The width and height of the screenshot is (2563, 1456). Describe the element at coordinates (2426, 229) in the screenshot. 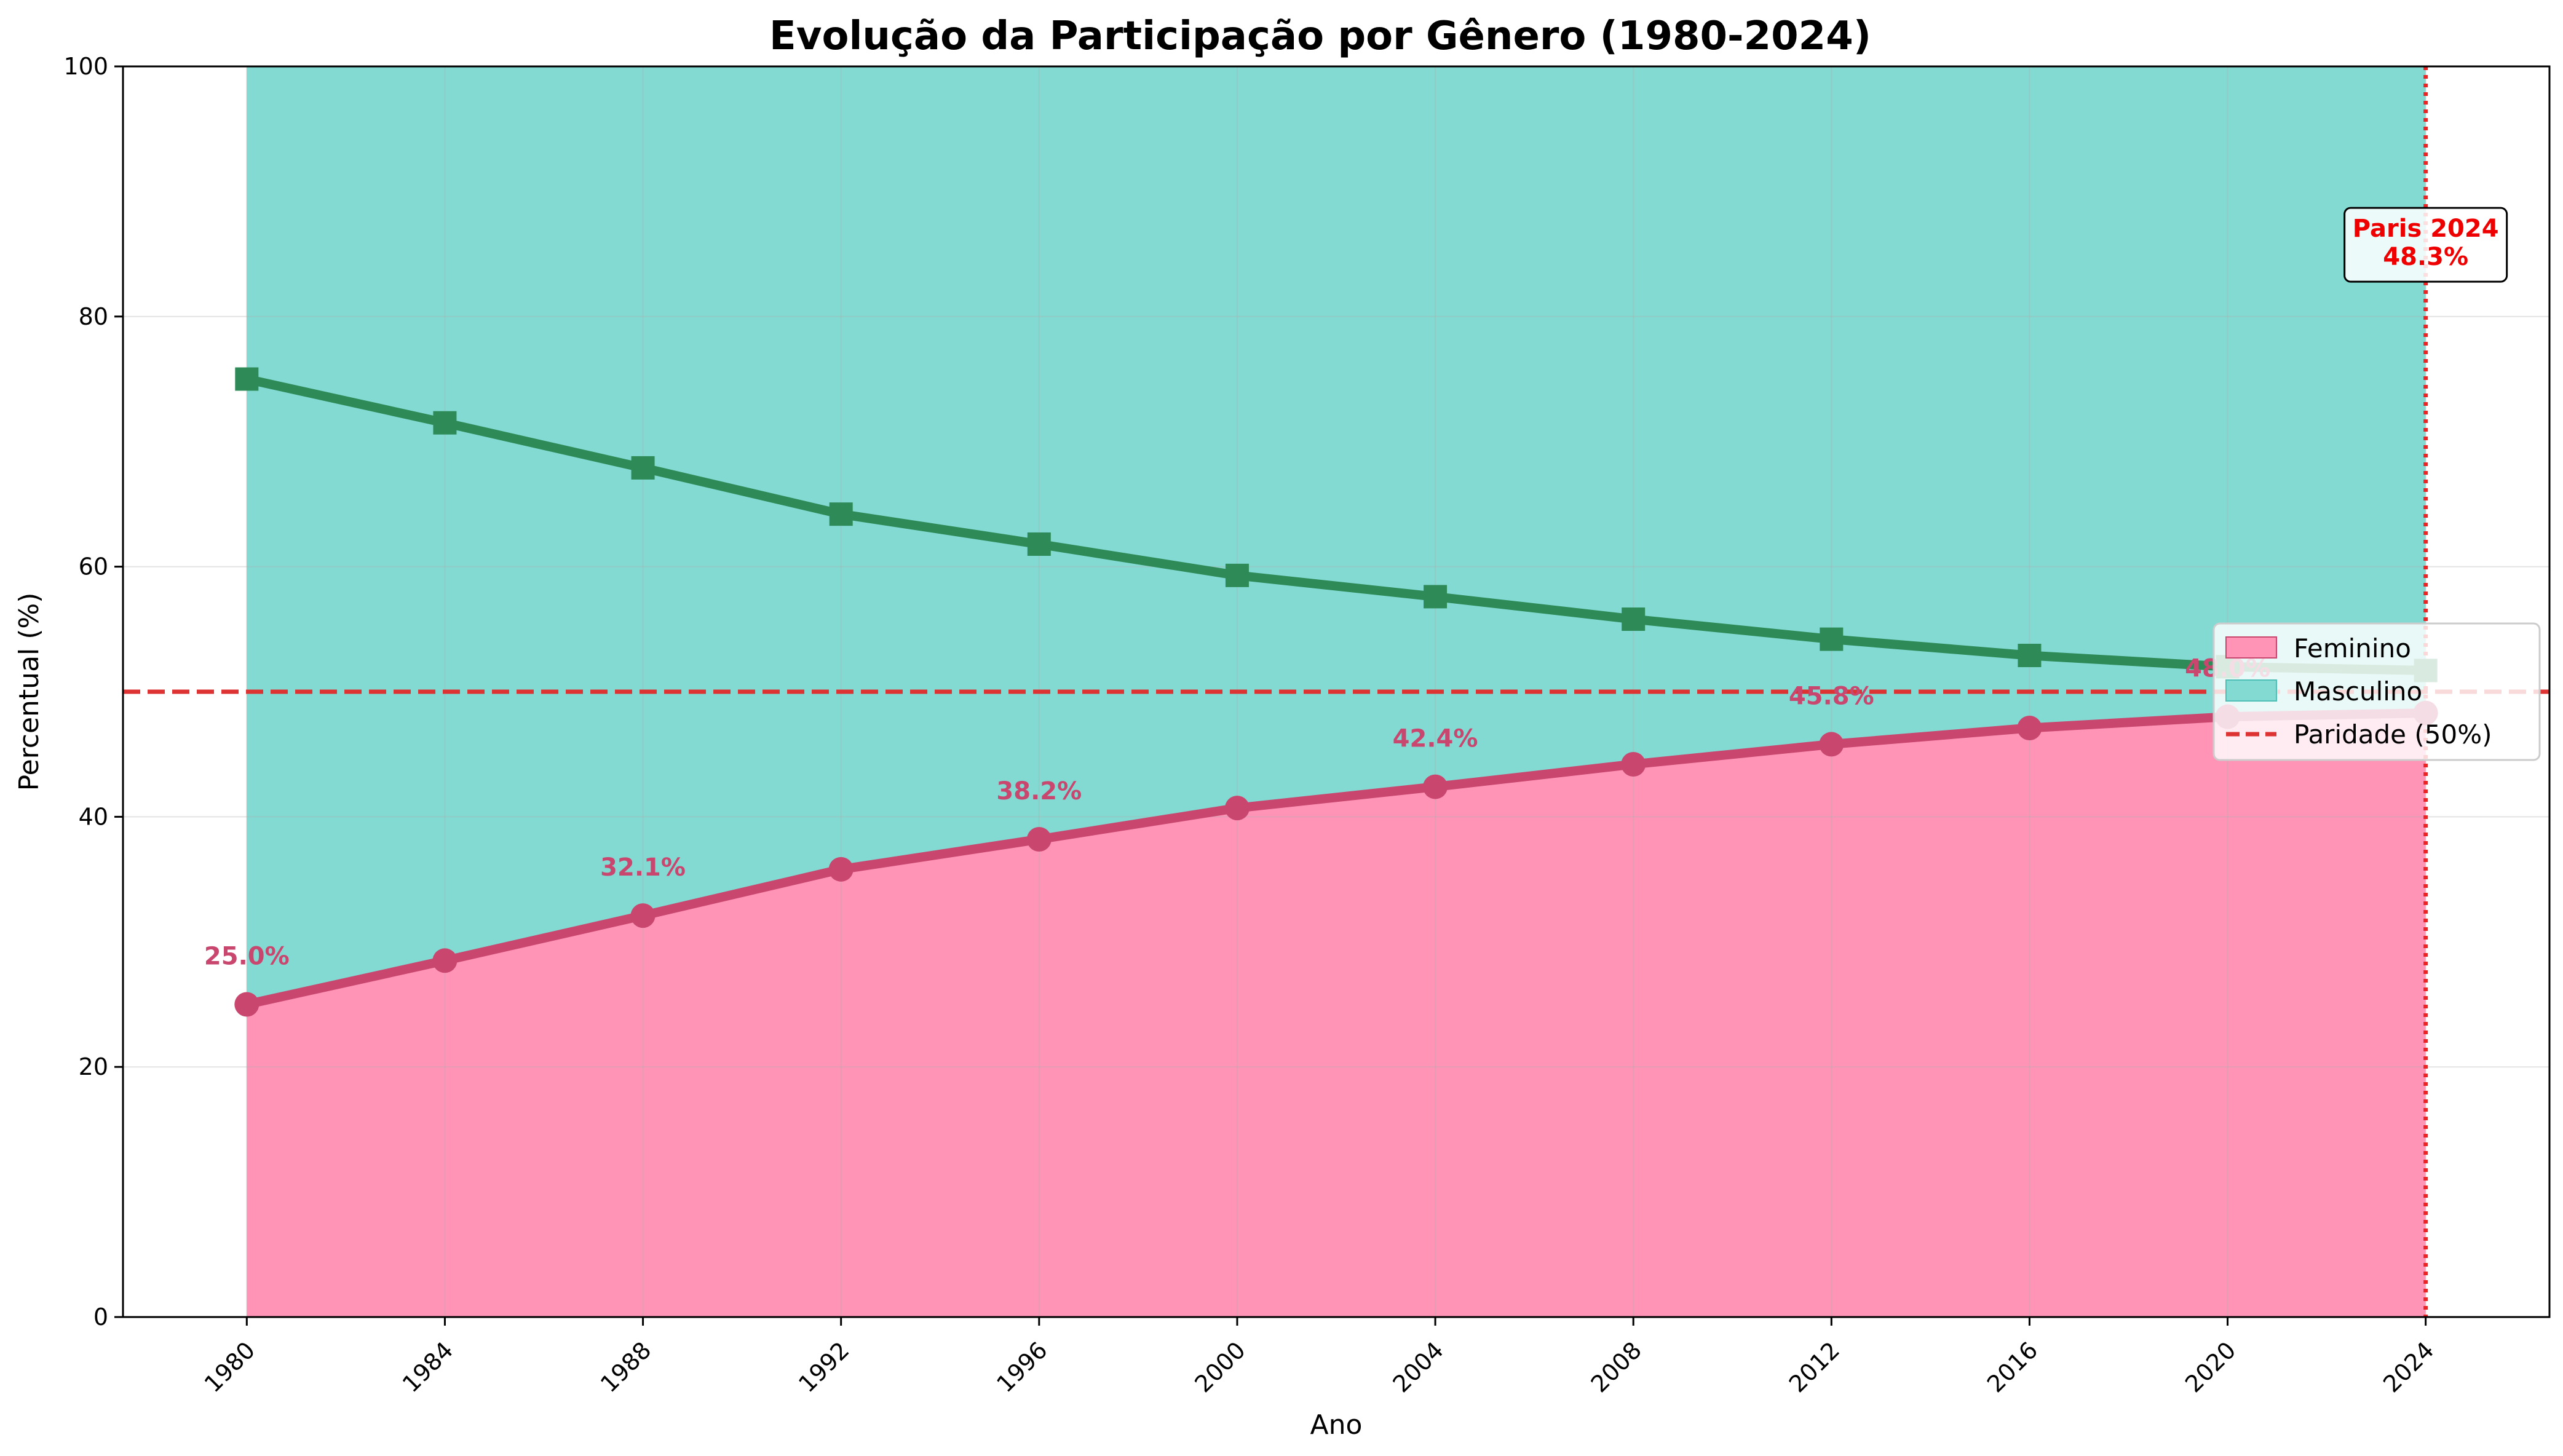

I see `annotation-text: Paris 2024` at that location.